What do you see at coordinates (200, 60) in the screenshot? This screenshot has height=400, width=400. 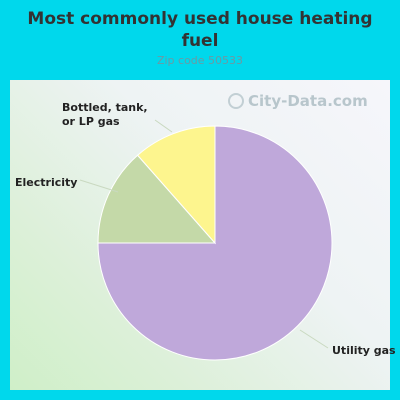 I see `chart-subtitle: Zip code 50533` at bounding box center [200, 60].